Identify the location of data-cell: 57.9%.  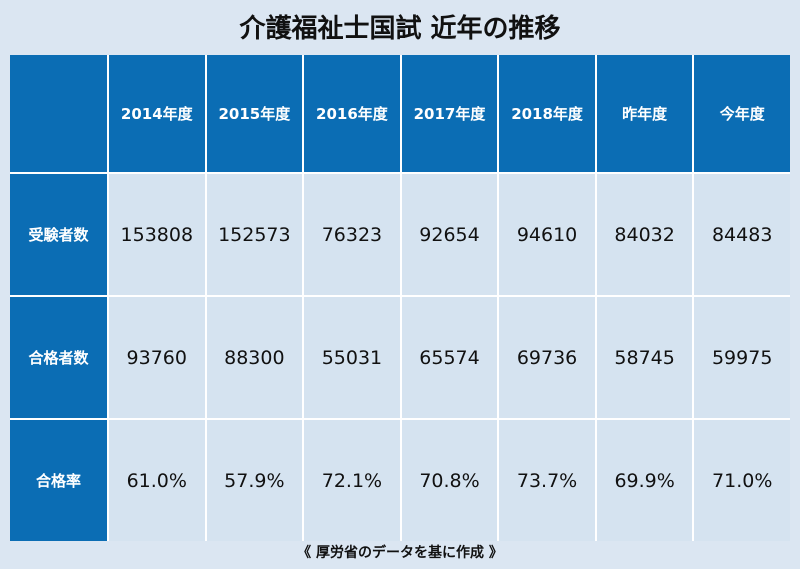
(254, 480).